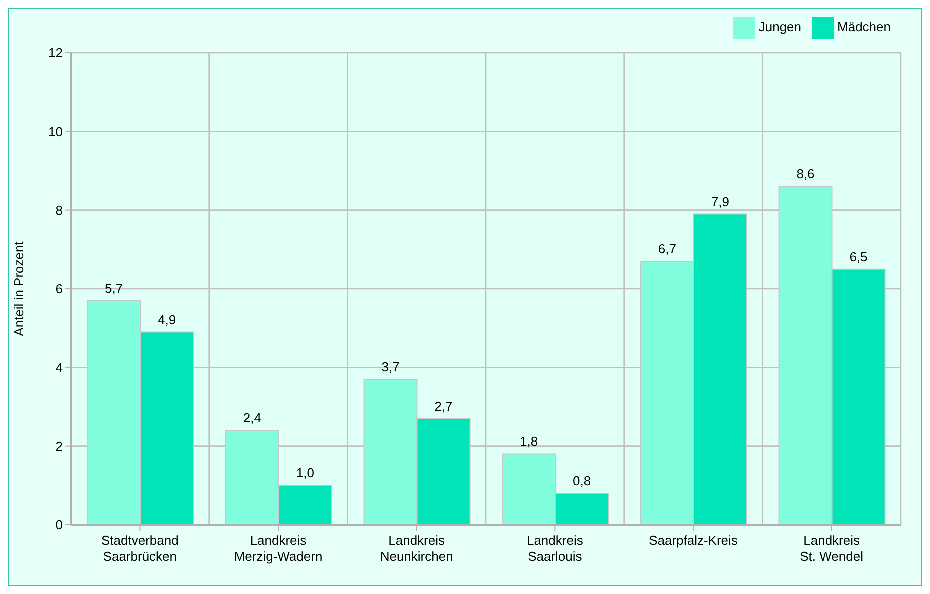 This screenshot has height=594, width=930. What do you see at coordinates (55, 53) in the screenshot?
I see `y-tick-label: 12` at bounding box center [55, 53].